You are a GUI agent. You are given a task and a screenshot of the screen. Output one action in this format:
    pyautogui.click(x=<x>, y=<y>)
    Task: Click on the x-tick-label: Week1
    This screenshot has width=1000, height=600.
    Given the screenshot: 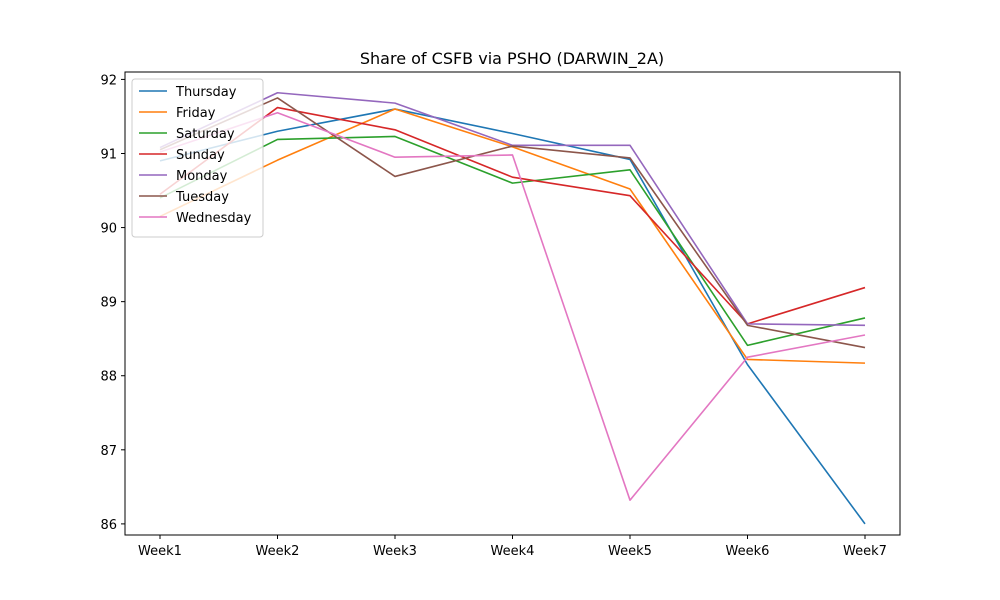 What is the action you would take?
    pyautogui.click(x=160, y=551)
    